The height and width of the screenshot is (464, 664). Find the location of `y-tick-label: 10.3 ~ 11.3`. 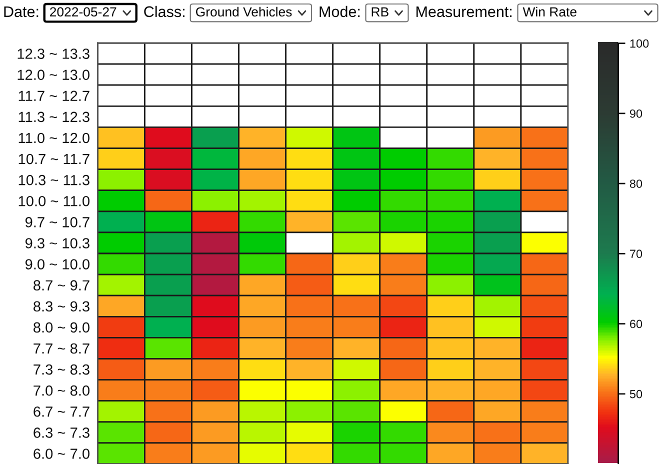

y-tick-label: 10.3 ~ 11.3 is located at coordinates (54, 180).